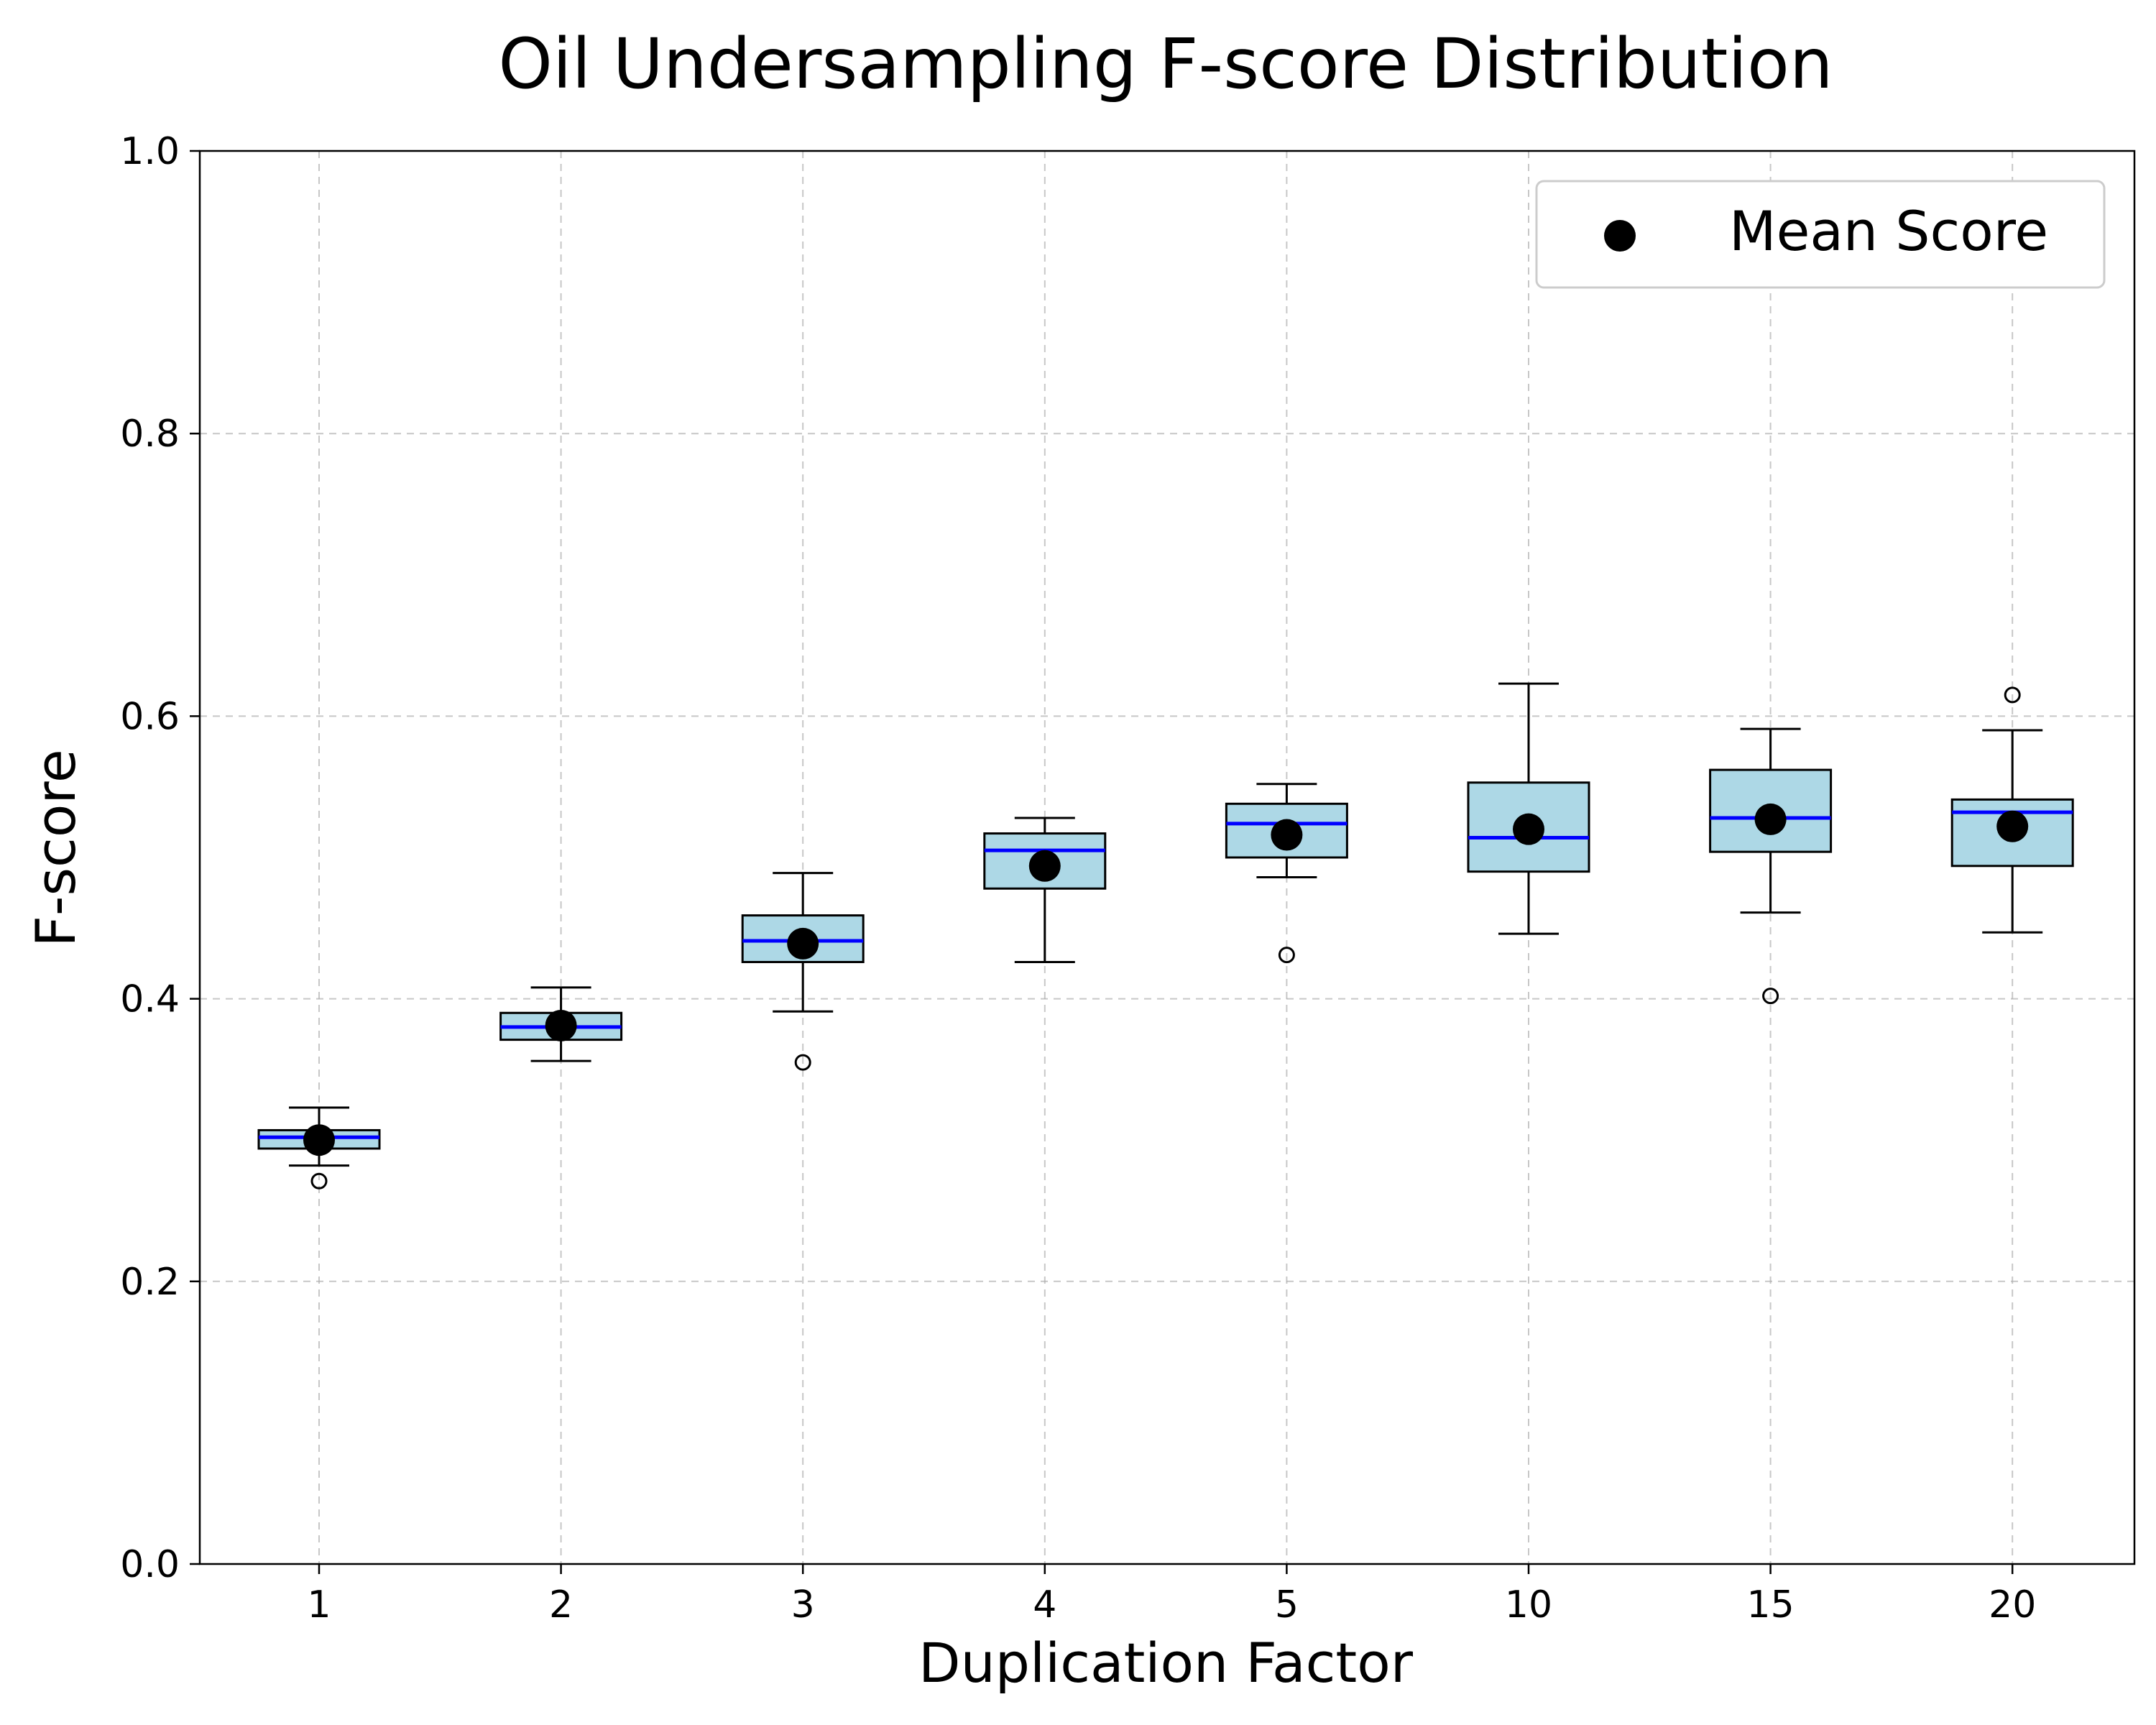 This screenshot has width=2156, height=1725. What do you see at coordinates (561, 1605) in the screenshot?
I see `x-tick-label: 2` at bounding box center [561, 1605].